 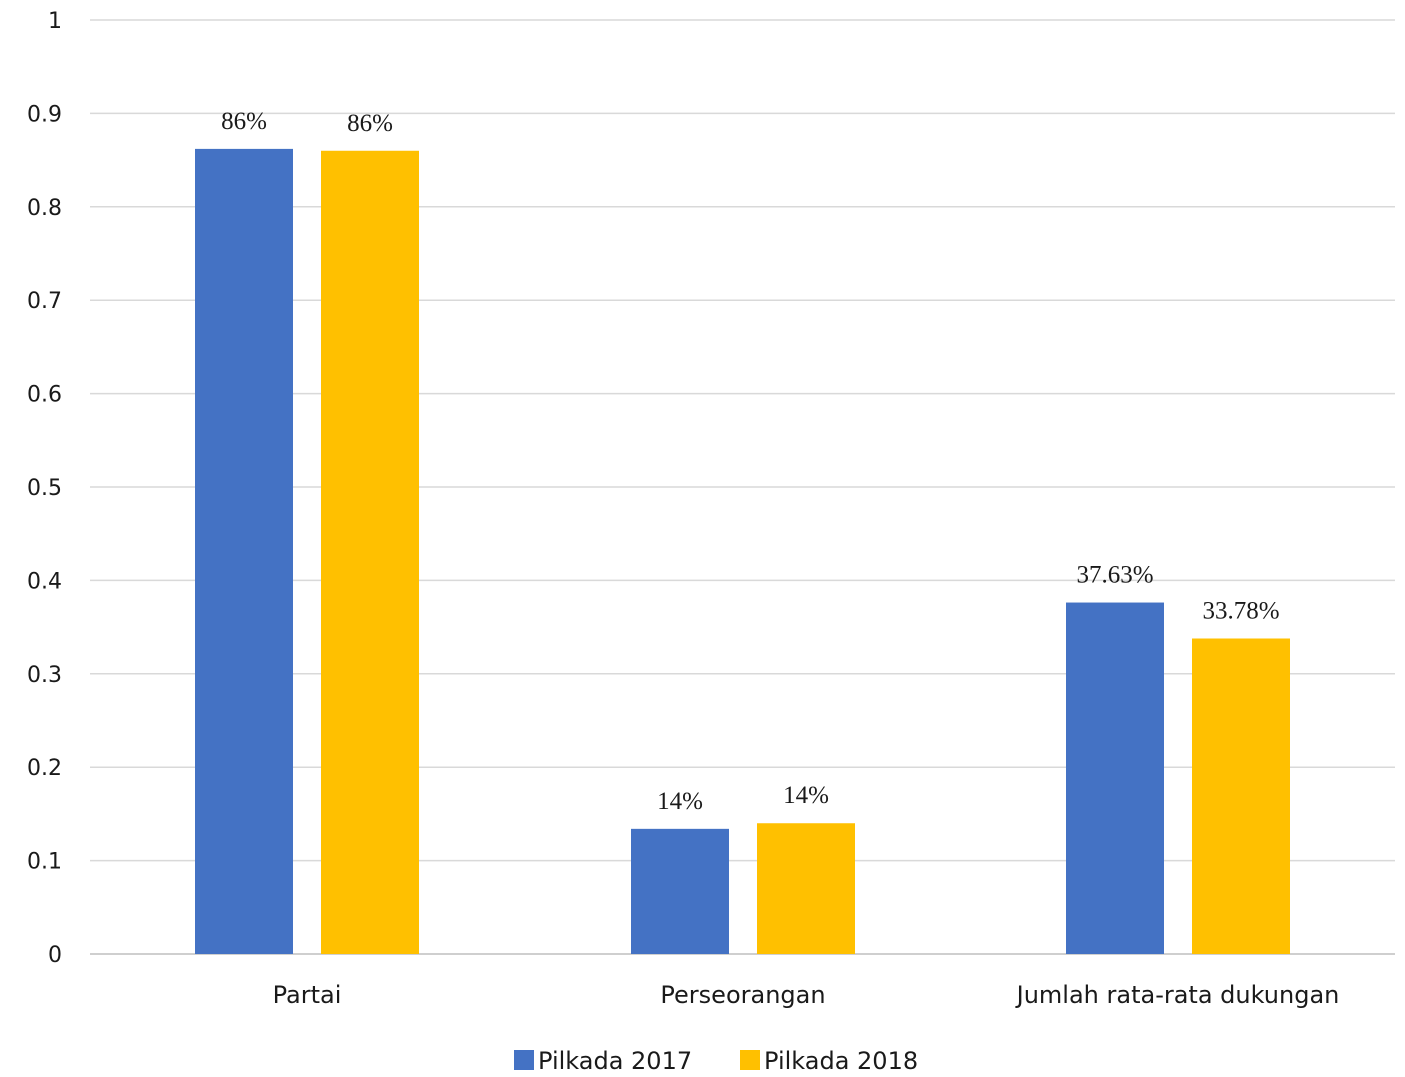 I want to click on legend-item: Pilkada 2017, so click(x=603, y=1061).